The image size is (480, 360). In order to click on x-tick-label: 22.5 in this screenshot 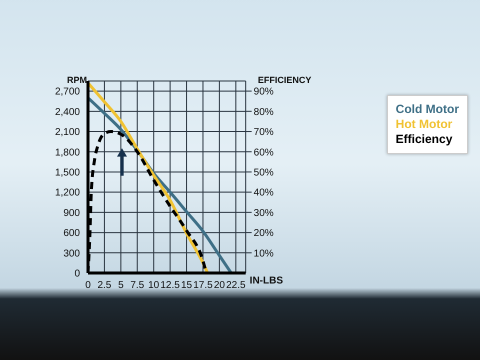, I will do `click(236, 286)`.